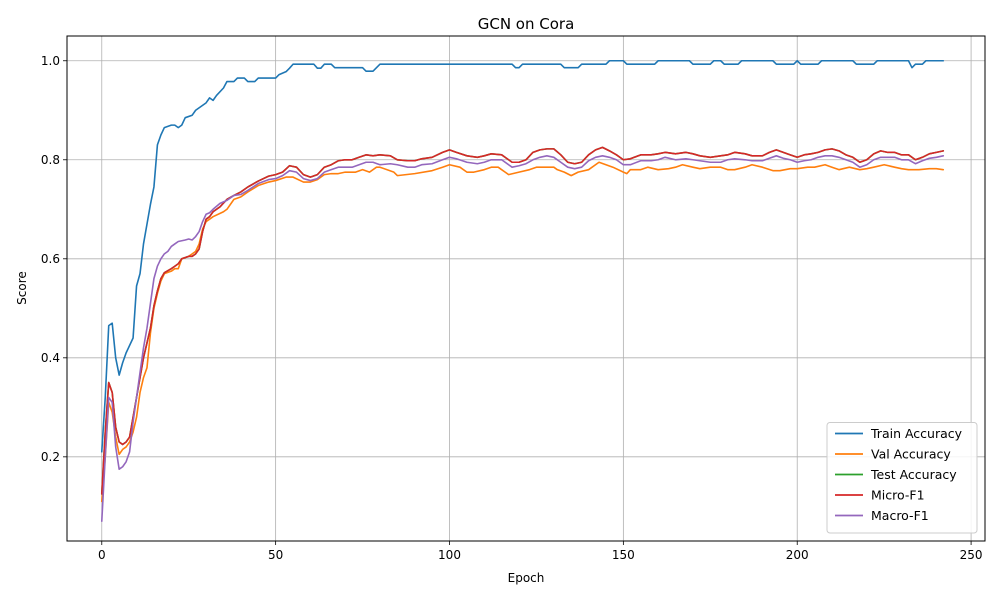 Image resolution: width=1000 pixels, height=600 pixels. I want to click on x-tick-label: 250, so click(971, 555).